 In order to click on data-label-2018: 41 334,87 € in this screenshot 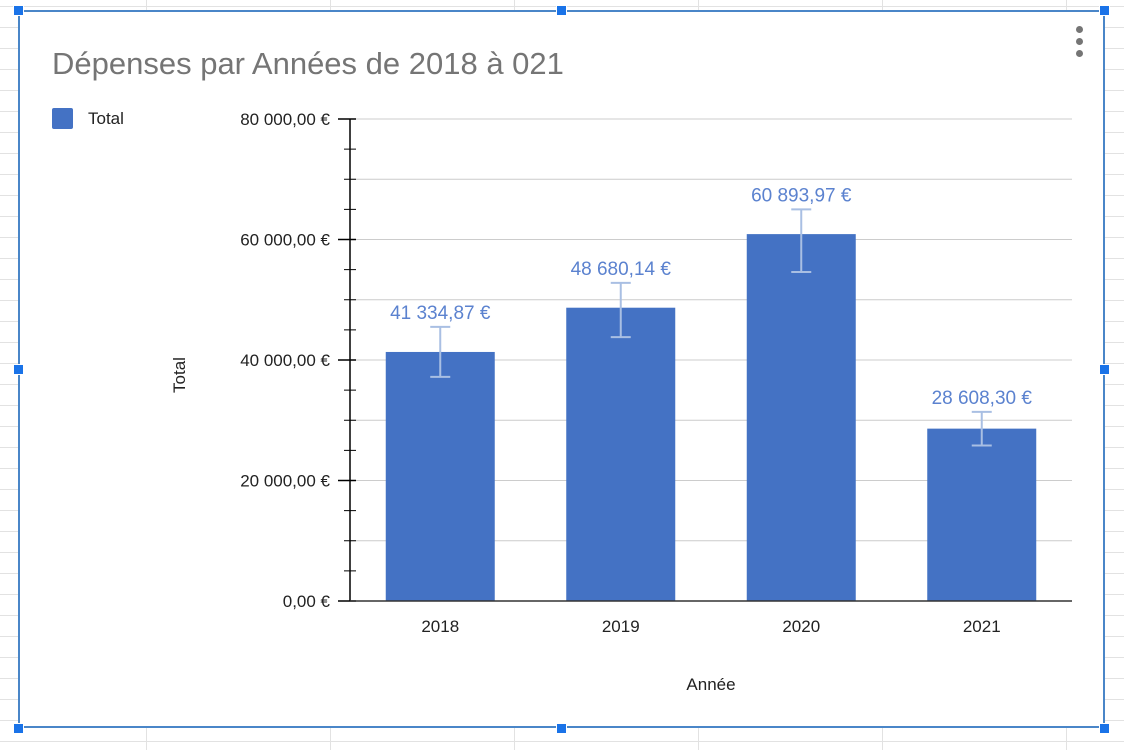, I will do `click(440, 313)`.